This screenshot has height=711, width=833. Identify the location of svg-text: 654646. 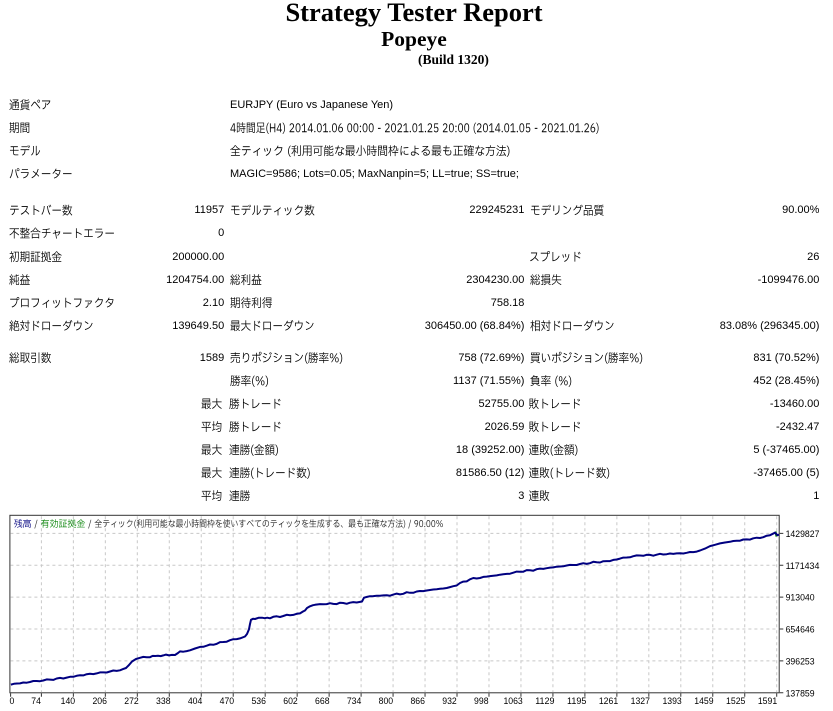
(800, 629).